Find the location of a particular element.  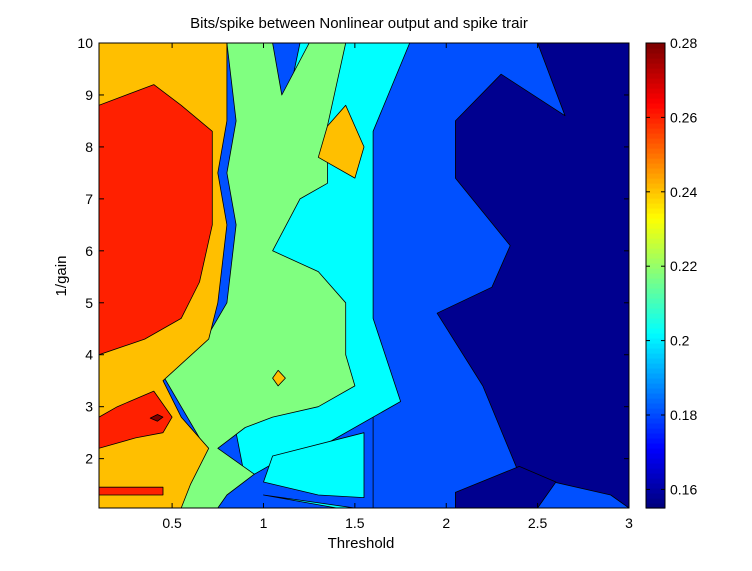

colorbar-tick-label: 0.28 is located at coordinates (683, 43).